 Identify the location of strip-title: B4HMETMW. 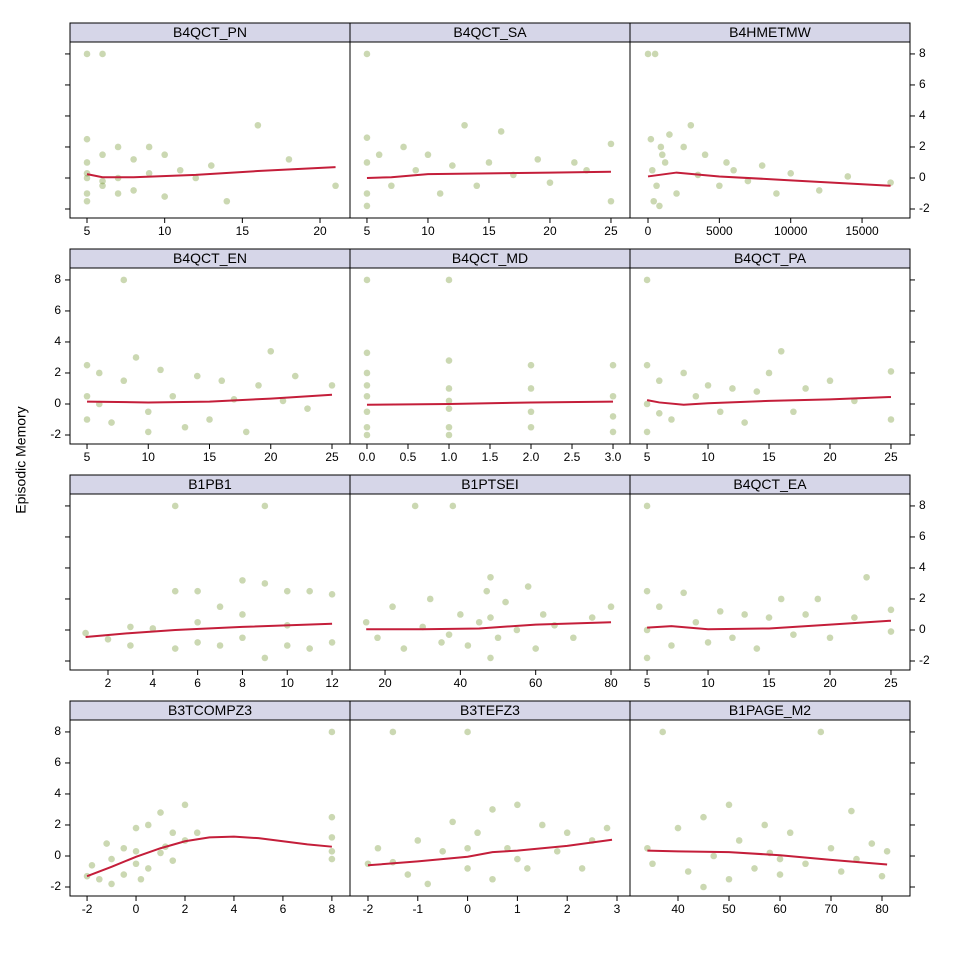
(770, 32).